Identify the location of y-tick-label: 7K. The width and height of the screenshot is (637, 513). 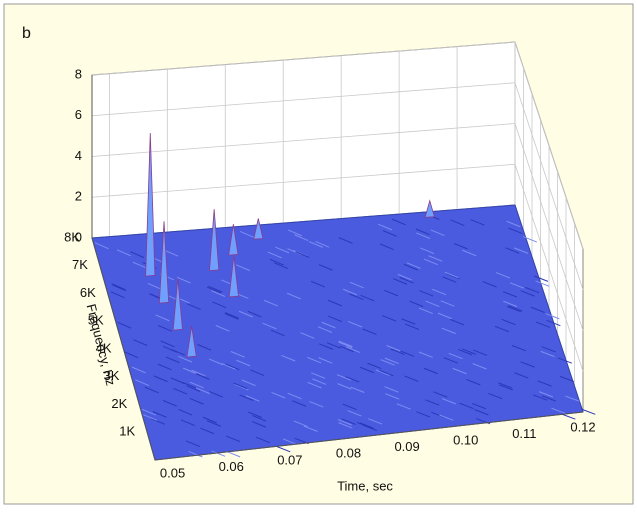
(80, 264).